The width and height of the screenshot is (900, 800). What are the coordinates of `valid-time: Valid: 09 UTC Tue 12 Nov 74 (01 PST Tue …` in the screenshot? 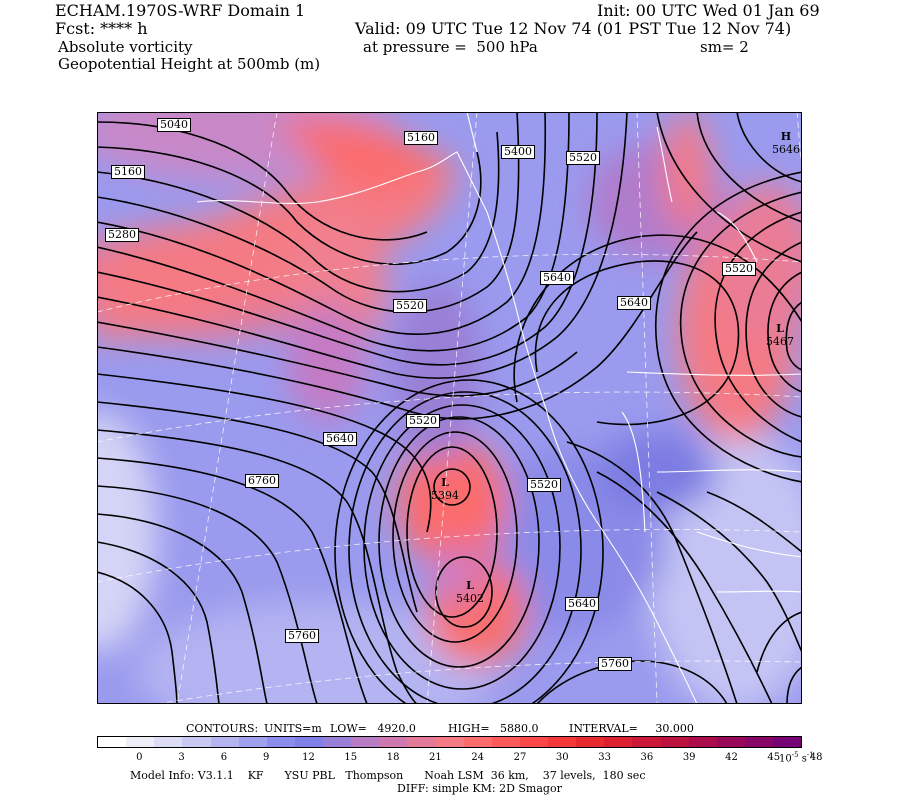 It's located at (573, 28).